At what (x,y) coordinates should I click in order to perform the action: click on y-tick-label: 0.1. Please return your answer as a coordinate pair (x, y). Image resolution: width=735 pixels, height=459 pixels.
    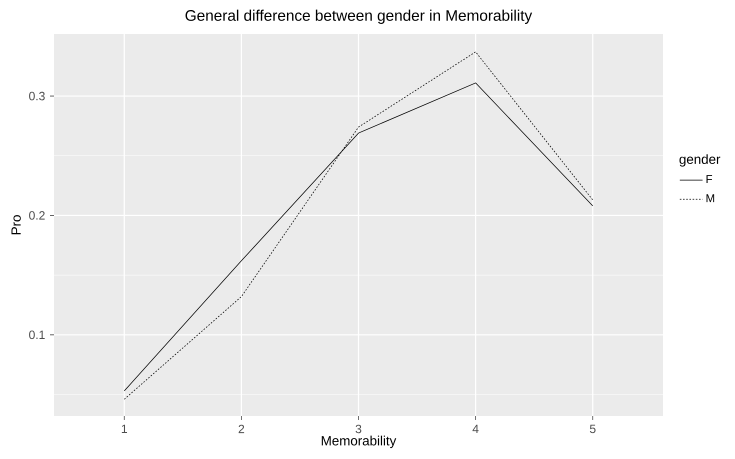
    Looking at the image, I should click on (37, 335).